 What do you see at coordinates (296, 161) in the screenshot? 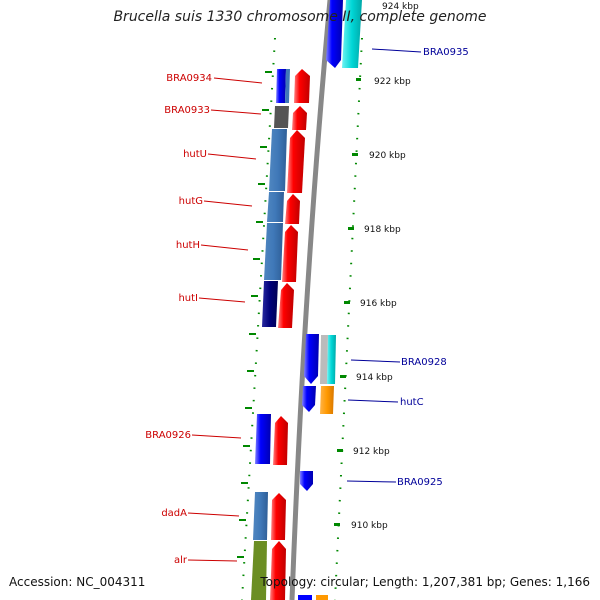
I see `gene-hutU-arrow` at bounding box center [296, 161].